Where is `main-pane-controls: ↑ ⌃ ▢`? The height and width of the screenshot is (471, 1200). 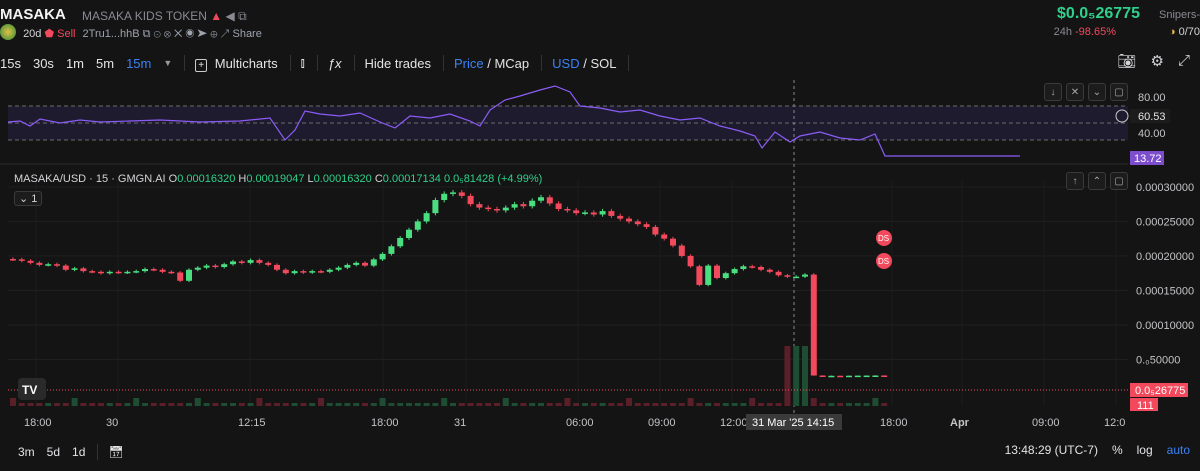
main-pane-controls: ↑ ⌃ ▢ is located at coordinates (1097, 181).